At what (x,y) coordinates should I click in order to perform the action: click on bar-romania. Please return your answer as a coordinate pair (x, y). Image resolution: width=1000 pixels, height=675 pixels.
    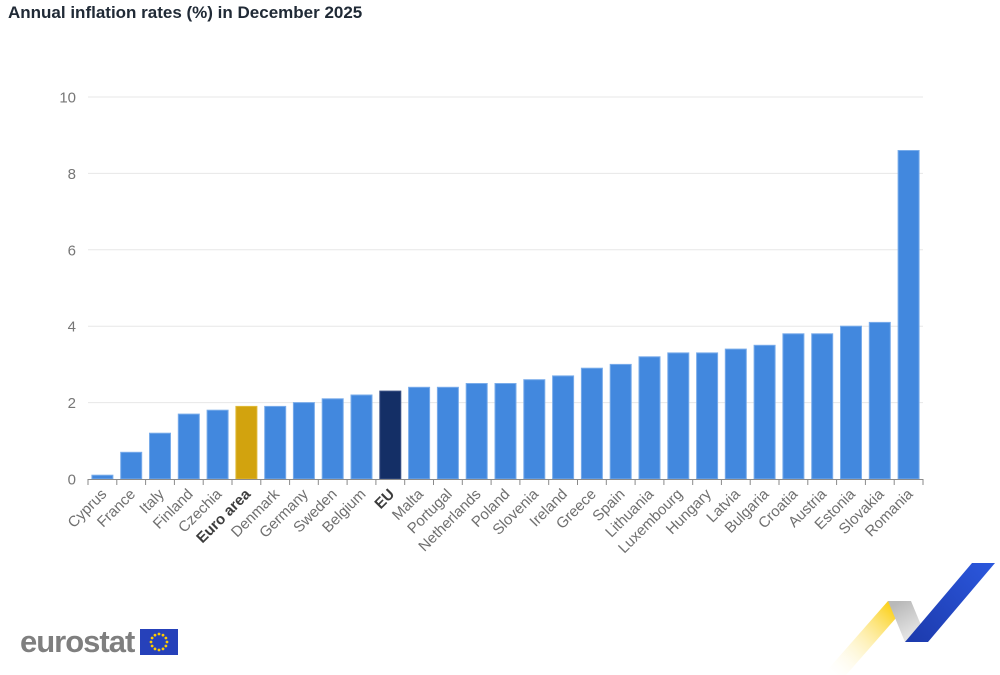
    Looking at the image, I should click on (908, 315).